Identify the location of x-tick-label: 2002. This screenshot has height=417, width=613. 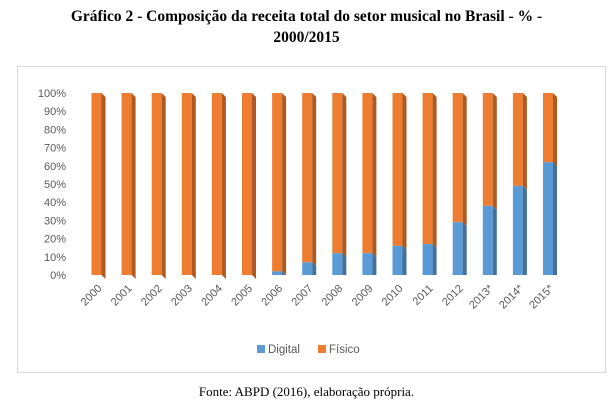
(152, 296).